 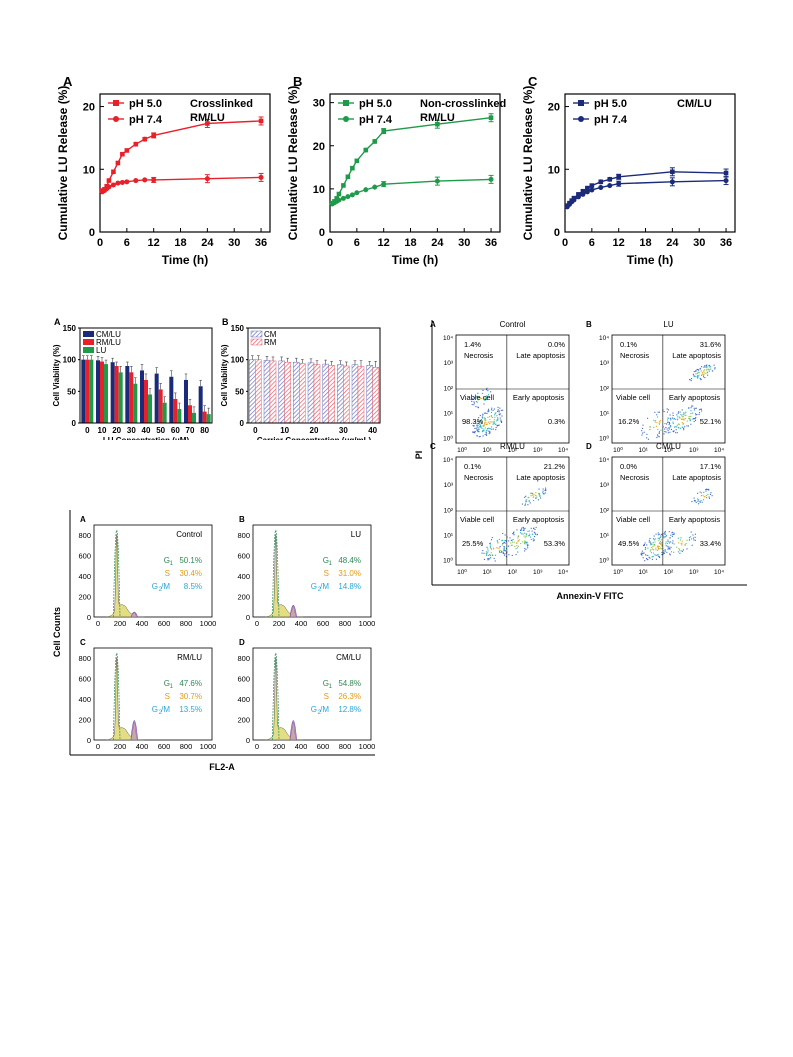 What do you see at coordinates (204, 430) in the screenshot?
I see `x-tick-label: 80` at bounding box center [204, 430].